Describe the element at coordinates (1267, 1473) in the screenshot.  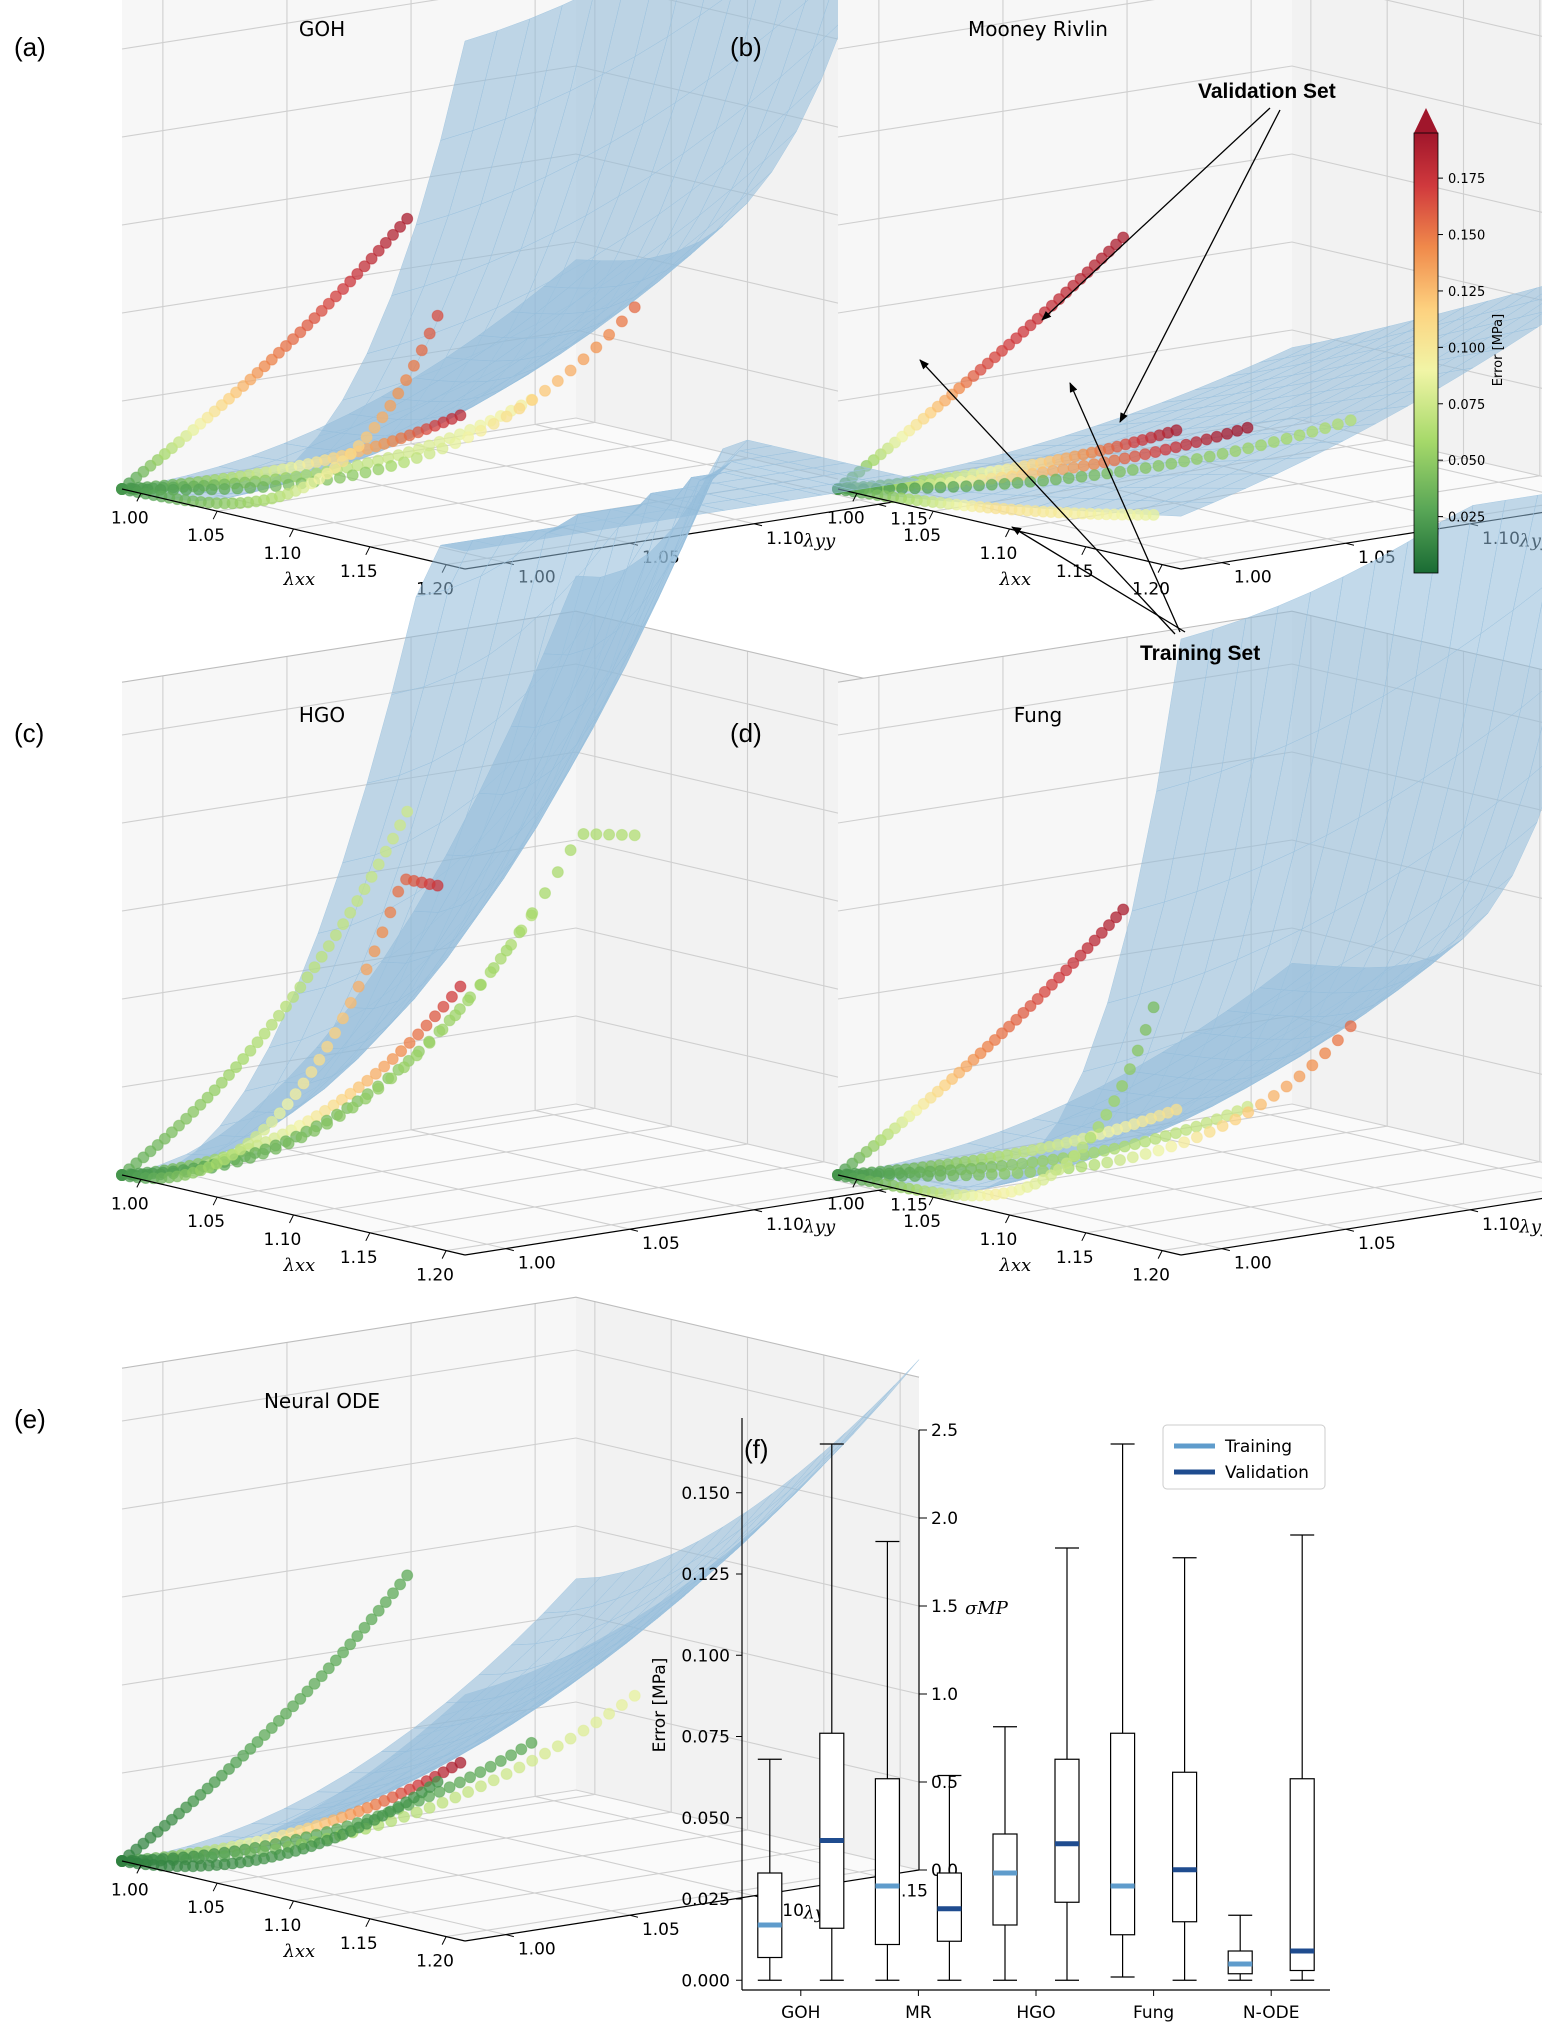
I see `legend-label-validation: Validation` at that location.